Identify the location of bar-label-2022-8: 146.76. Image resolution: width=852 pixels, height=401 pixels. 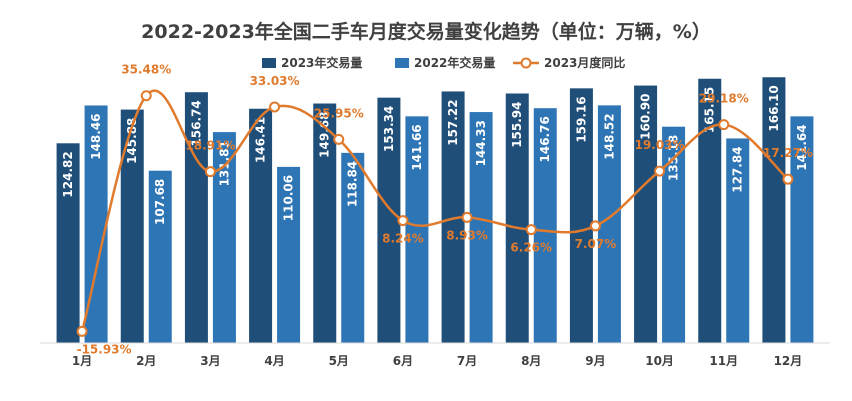
(545, 139).